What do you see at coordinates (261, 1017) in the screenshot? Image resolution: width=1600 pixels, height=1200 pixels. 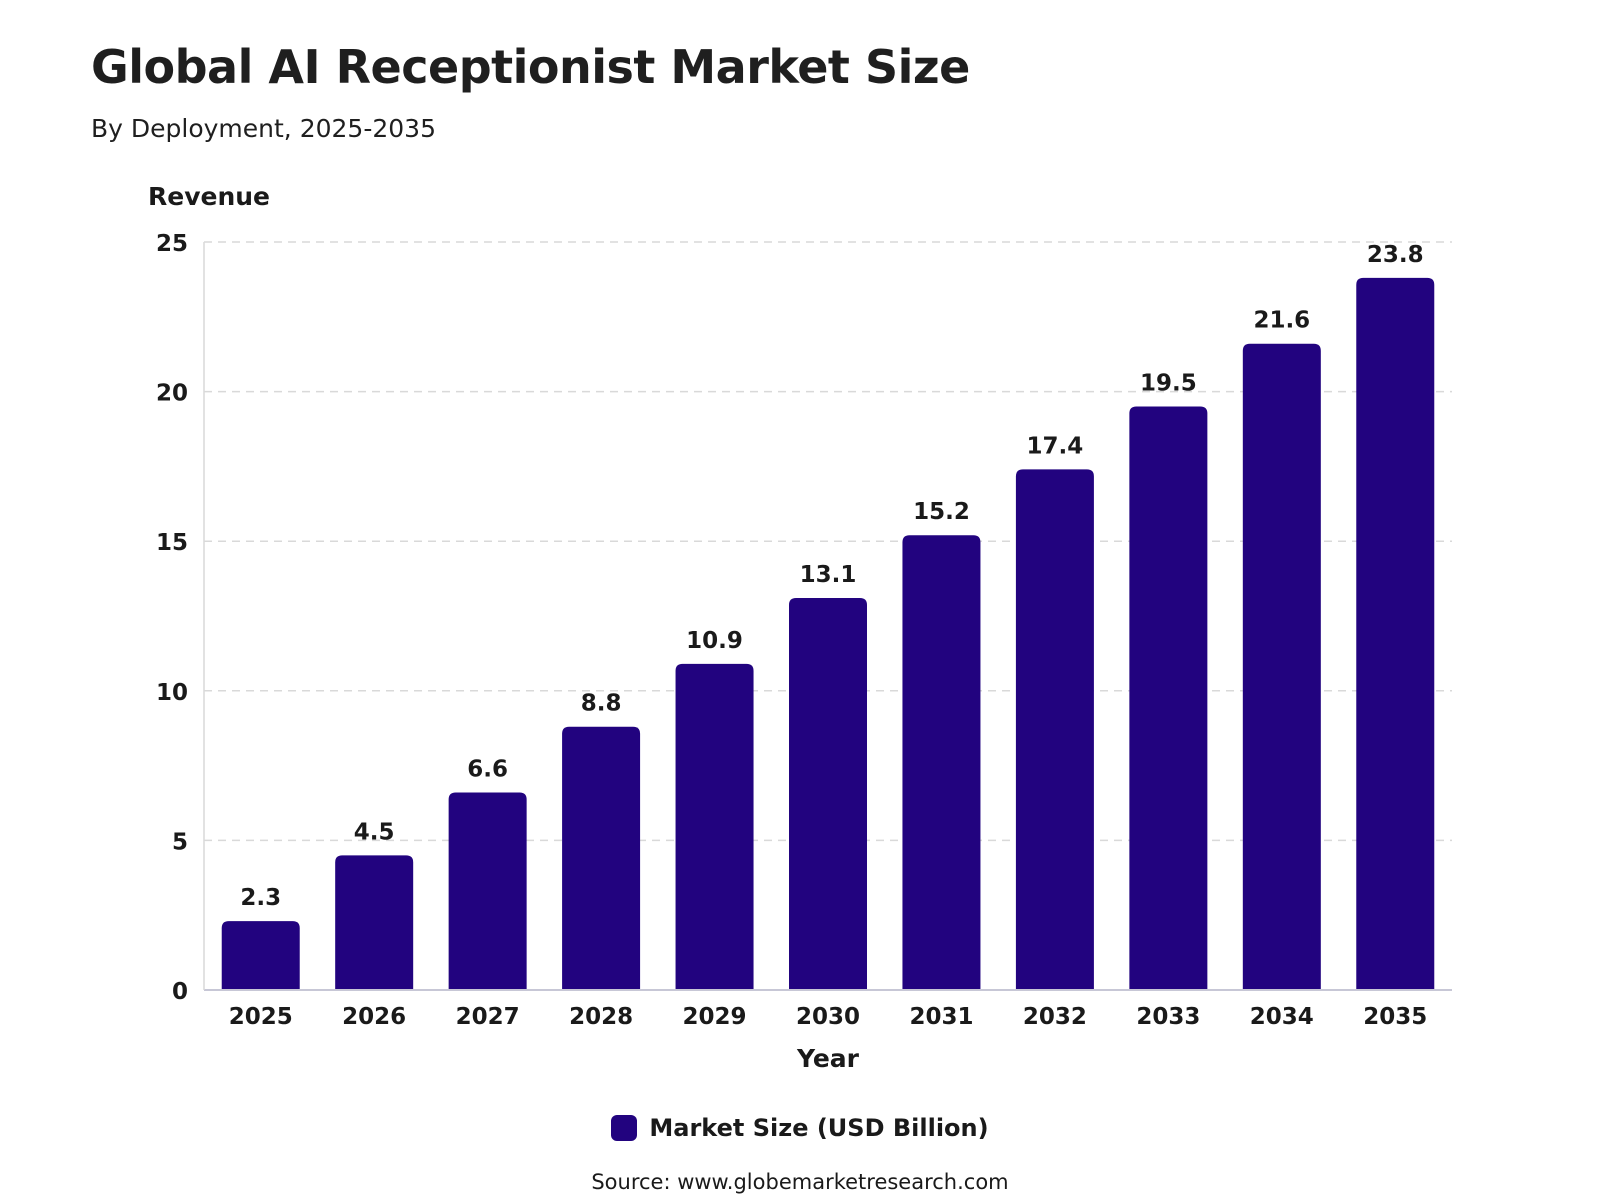 I see `x-tick-label: 2025` at bounding box center [261, 1017].